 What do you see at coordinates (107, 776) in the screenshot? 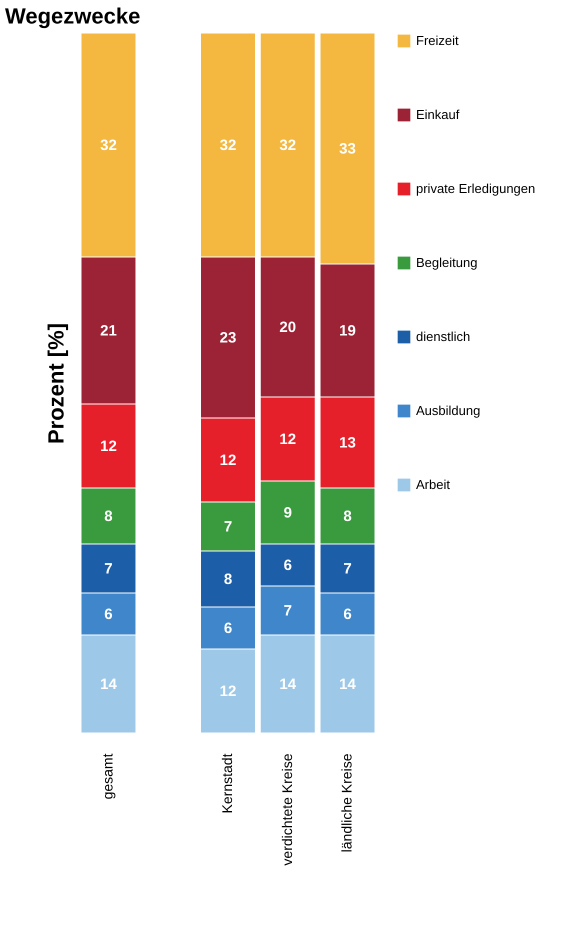
I see `x-tick-label: gesamt` at bounding box center [107, 776].